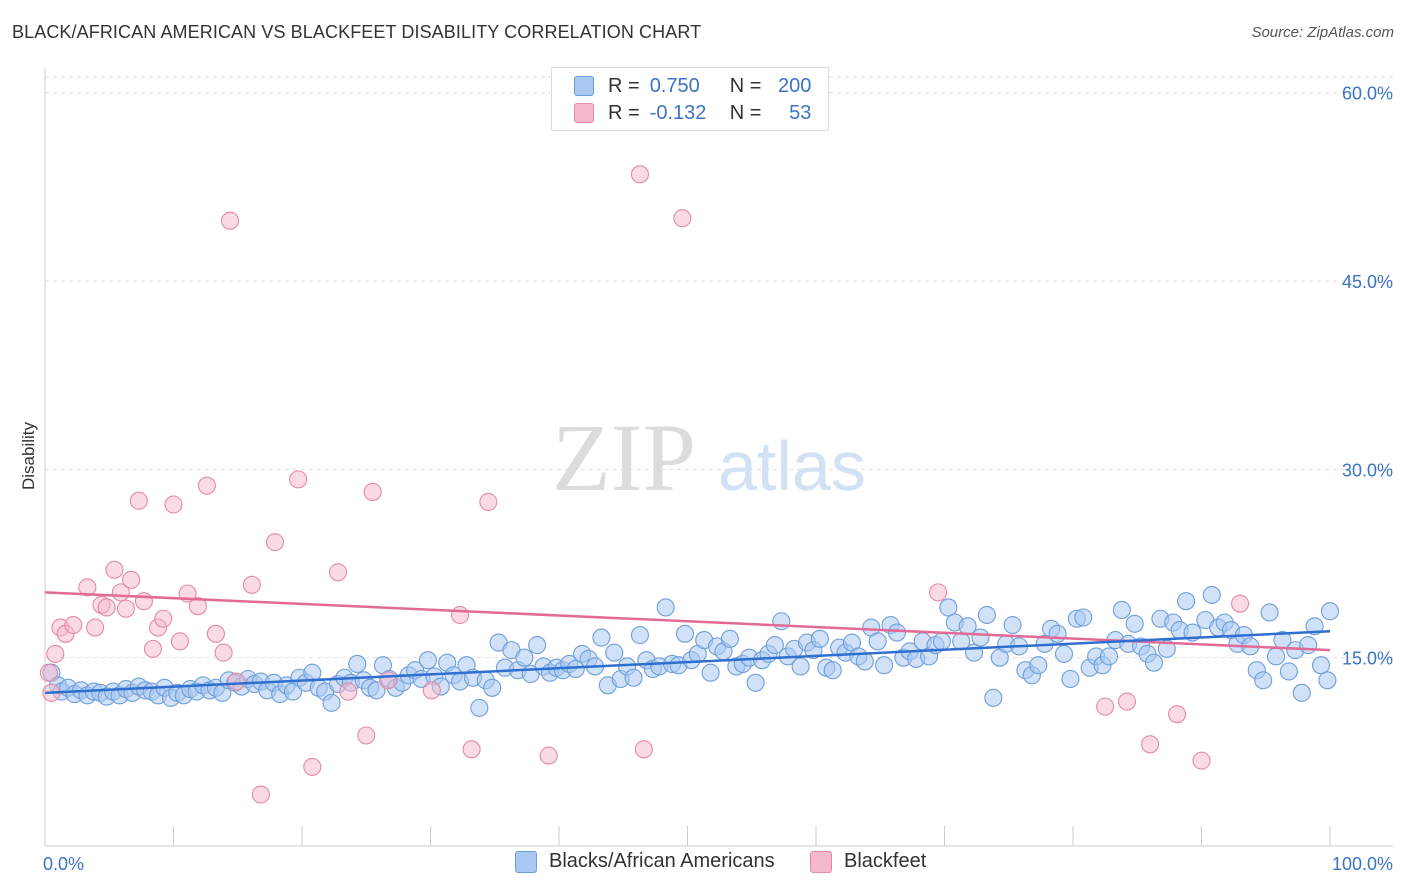 This screenshot has height=892, width=1406. I want to click on legend-box: R = 0.750 N = 200 R = -0.132 N = 53, so click(690, 99).